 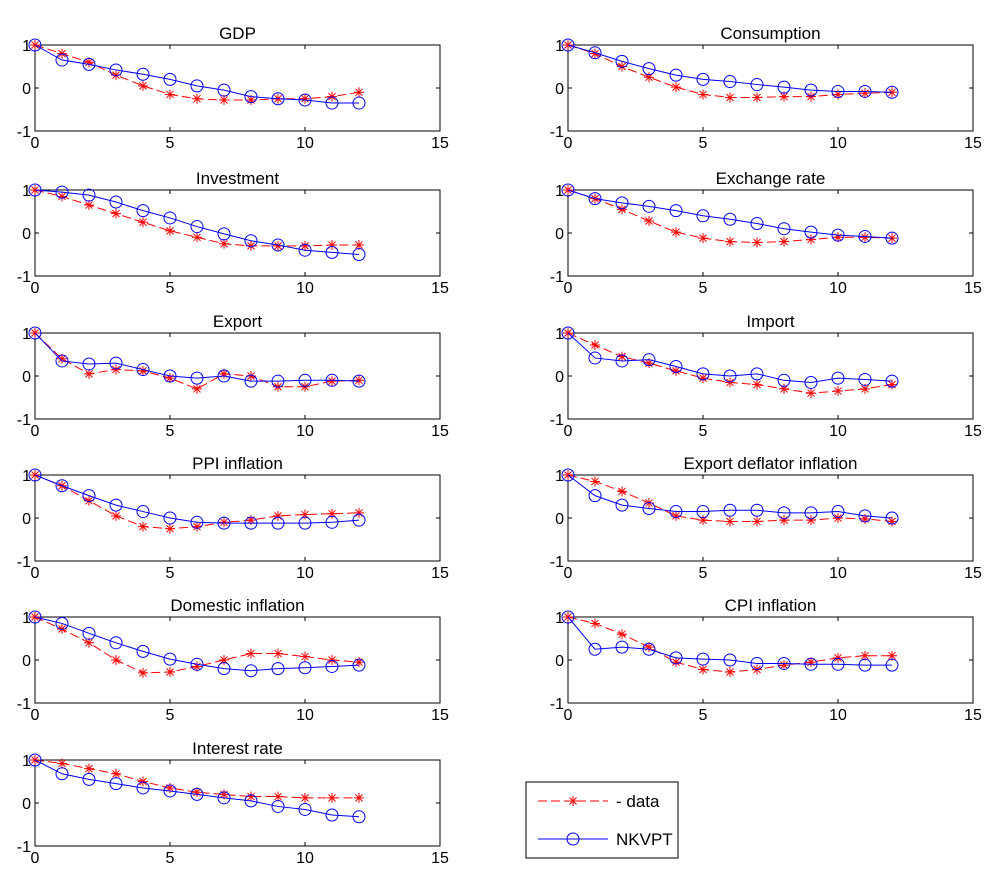 I want to click on axes-exchange-rate, so click(x=770, y=233).